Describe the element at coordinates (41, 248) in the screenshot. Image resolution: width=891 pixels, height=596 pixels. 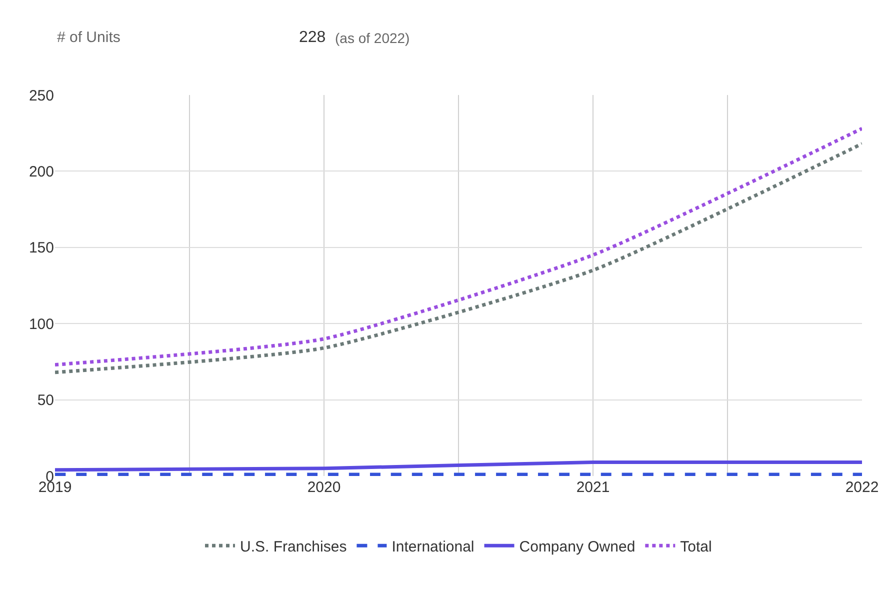
I see `y-tick-label: 150` at that location.